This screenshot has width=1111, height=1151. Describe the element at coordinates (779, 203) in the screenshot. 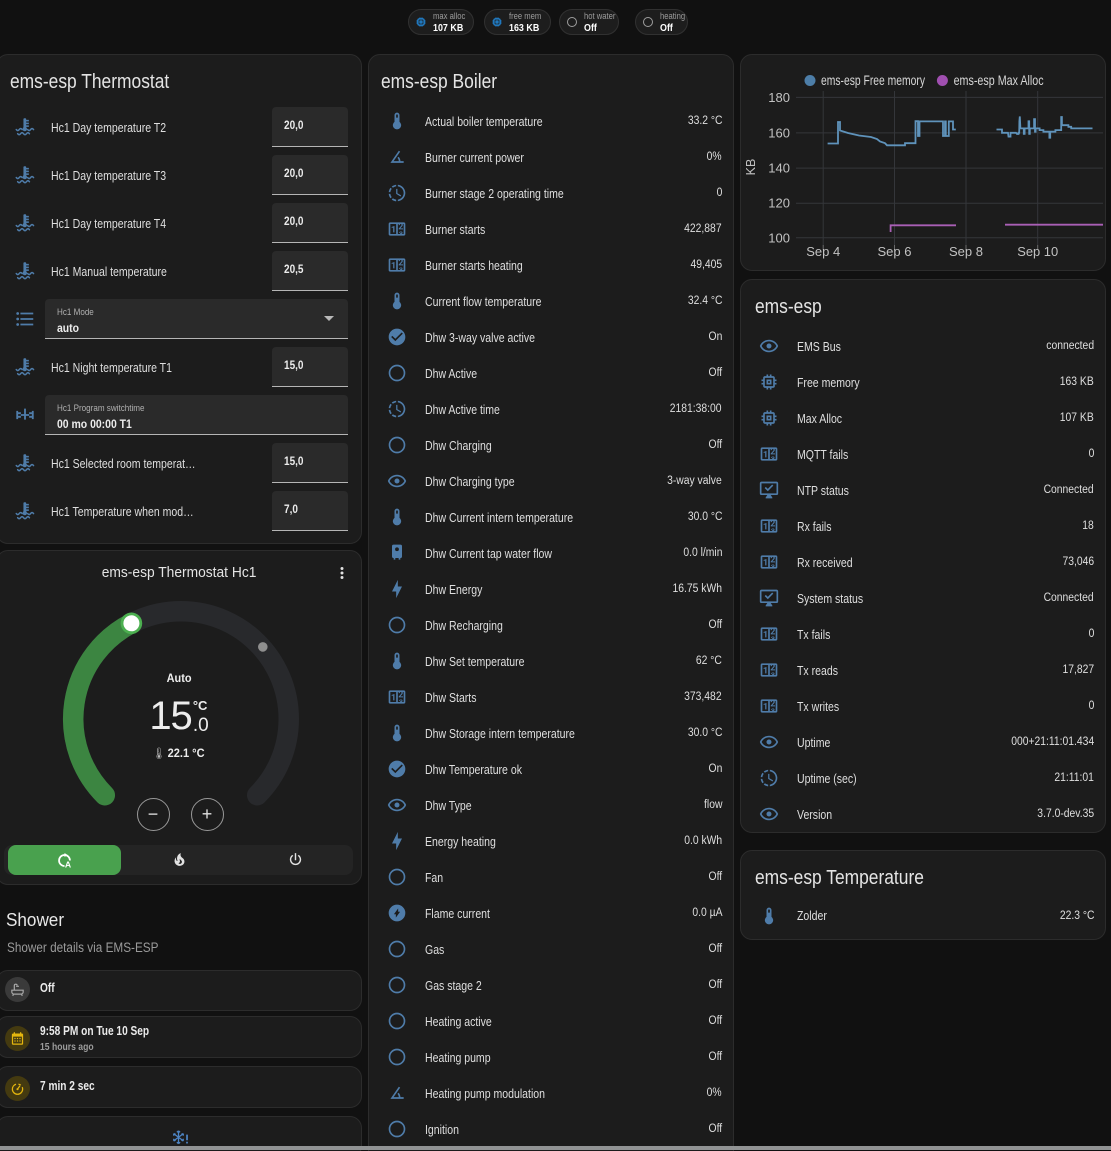

I see `svg-text: 120` at that location.